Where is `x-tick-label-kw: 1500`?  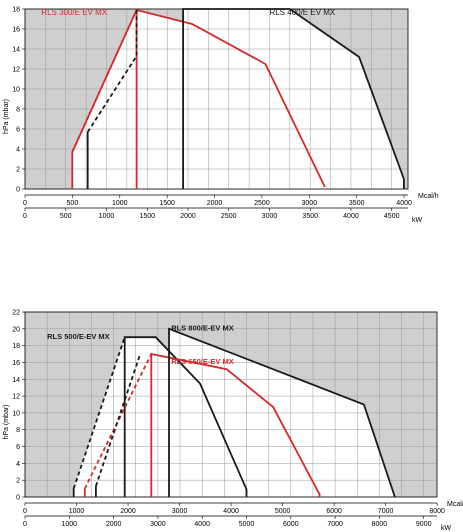
x-tick-label-kw: 1500 is located at coordinates (147, 216).